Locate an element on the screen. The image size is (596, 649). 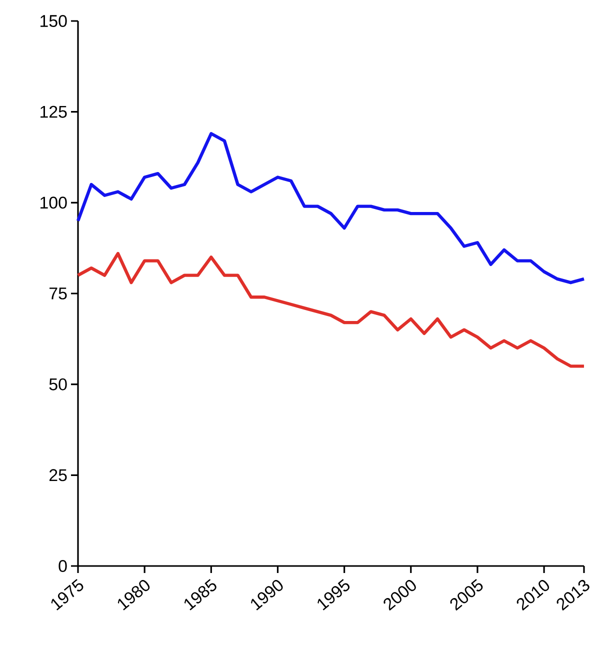
y-tick-label: 0 is located at coordinates (62, 566).